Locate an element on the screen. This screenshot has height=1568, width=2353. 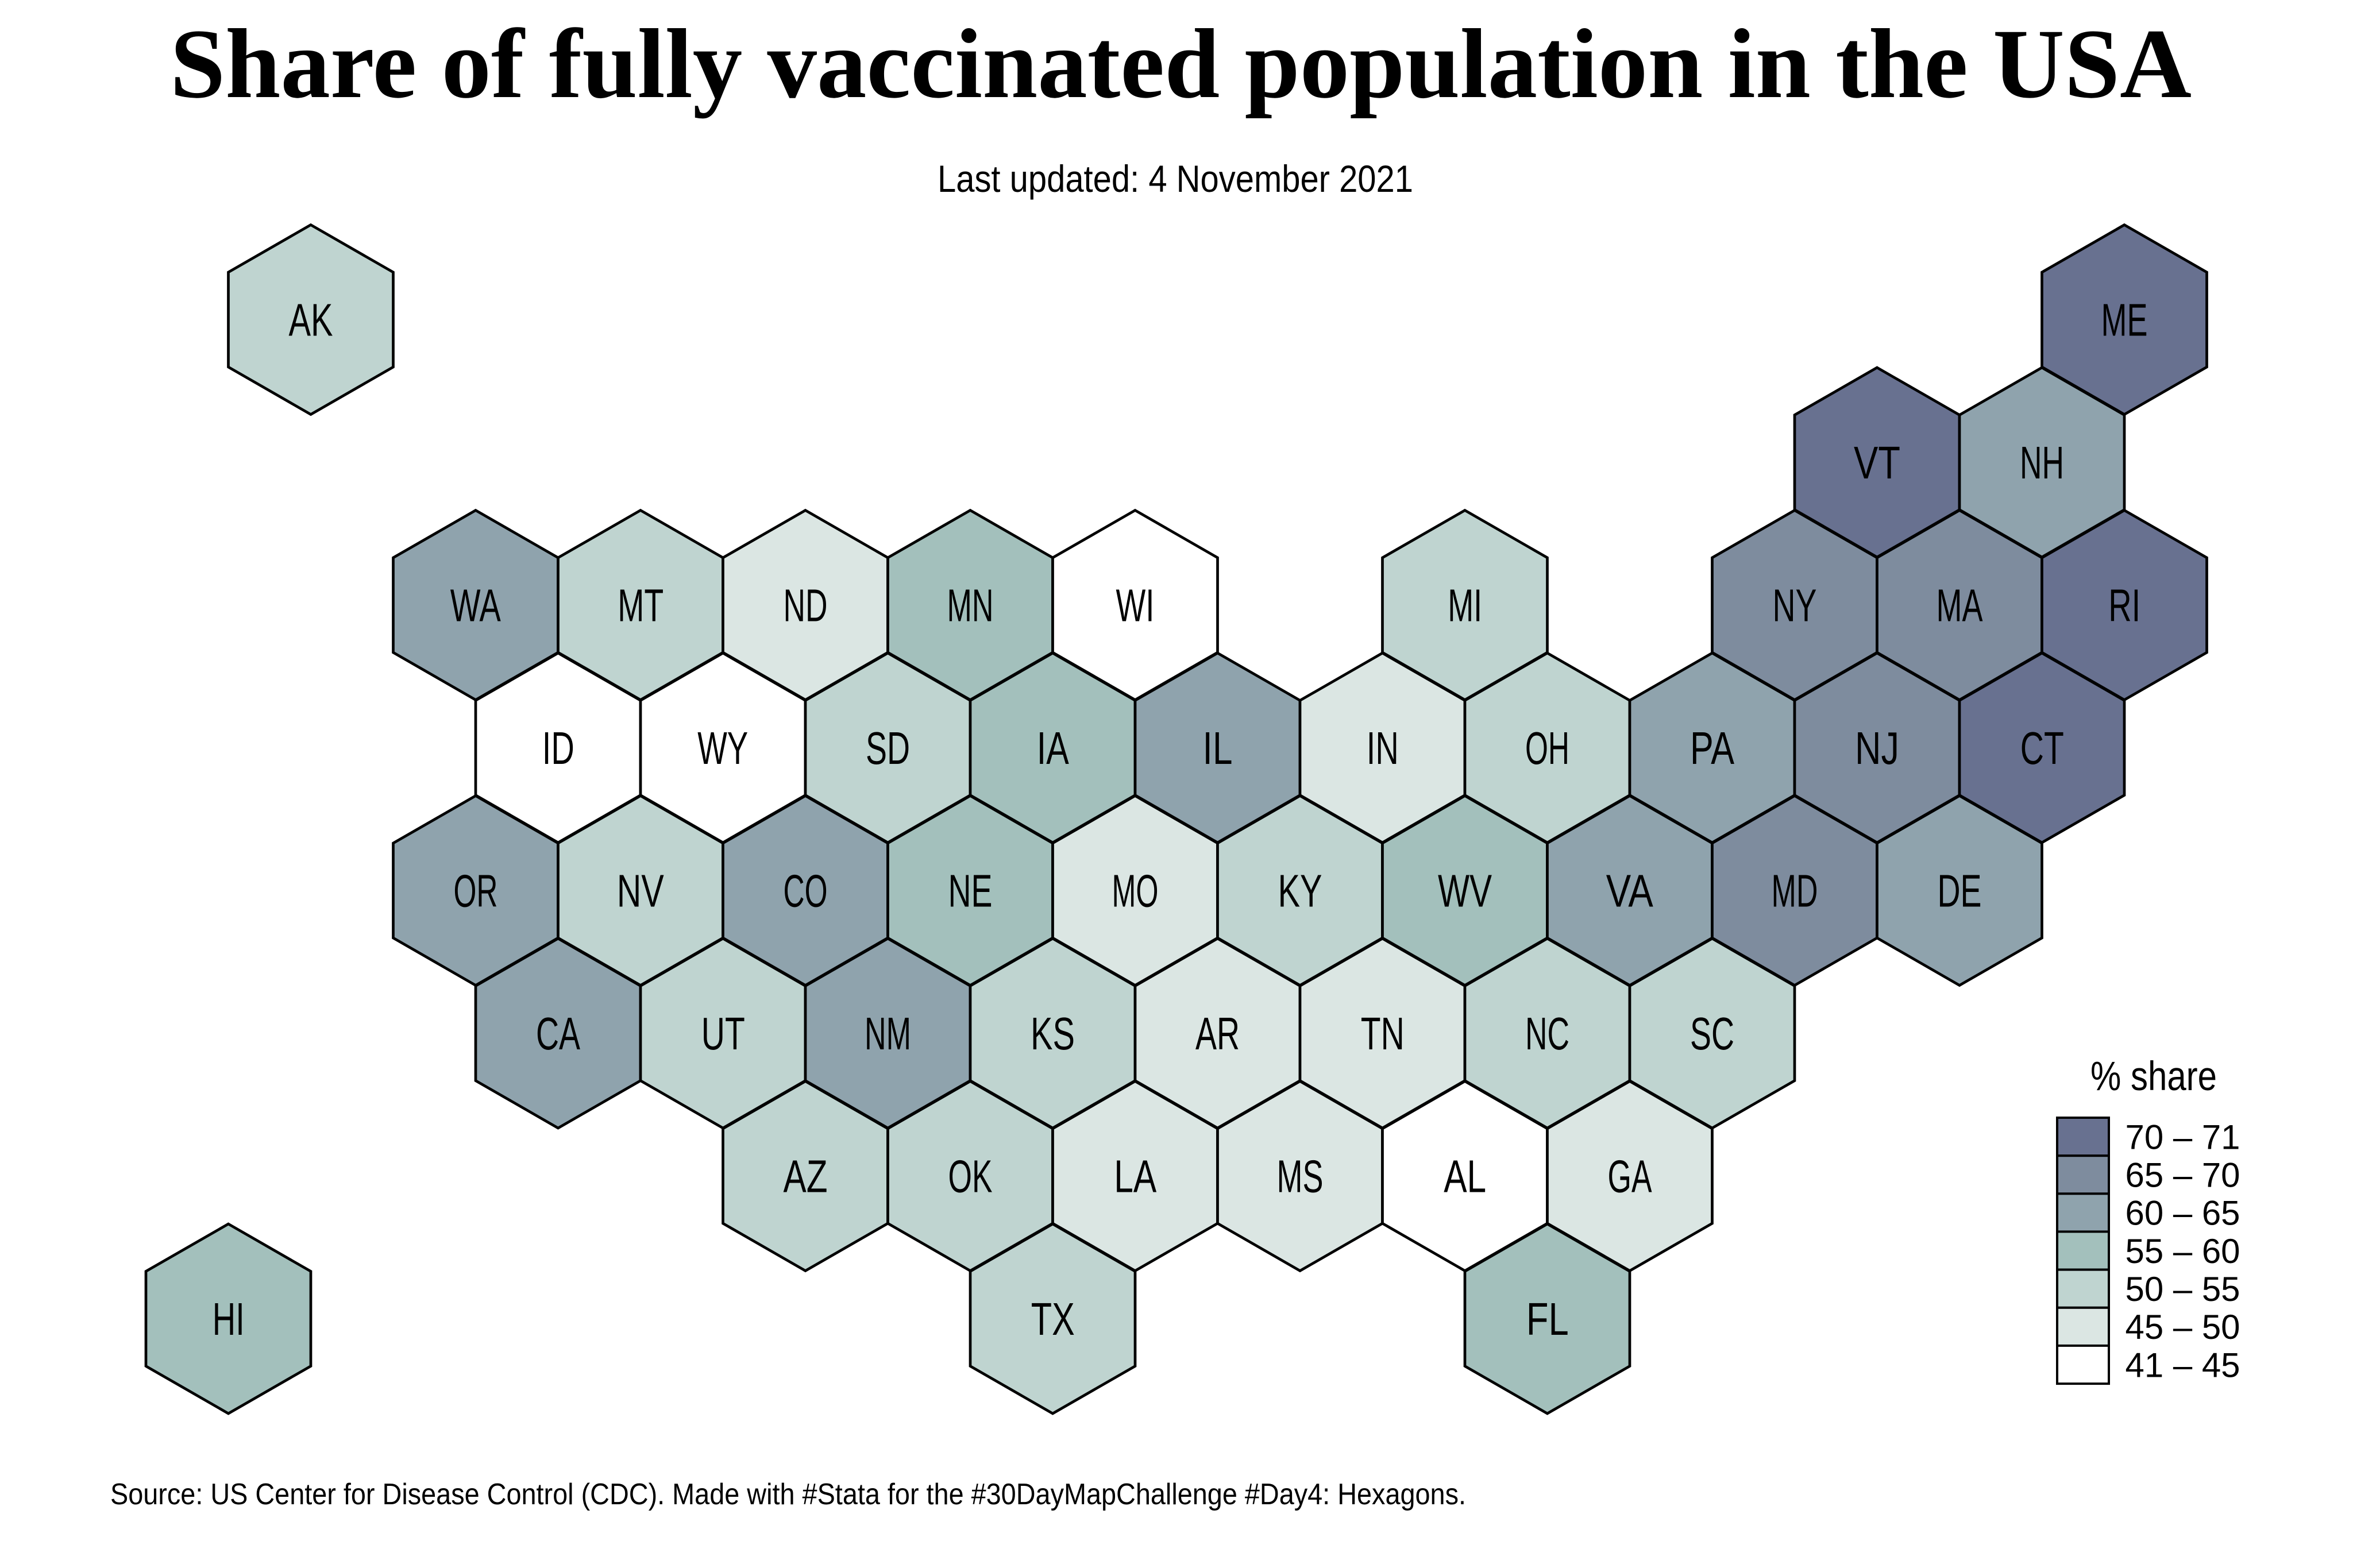
svg-text: TN is located at coordinates (1383, 1033).